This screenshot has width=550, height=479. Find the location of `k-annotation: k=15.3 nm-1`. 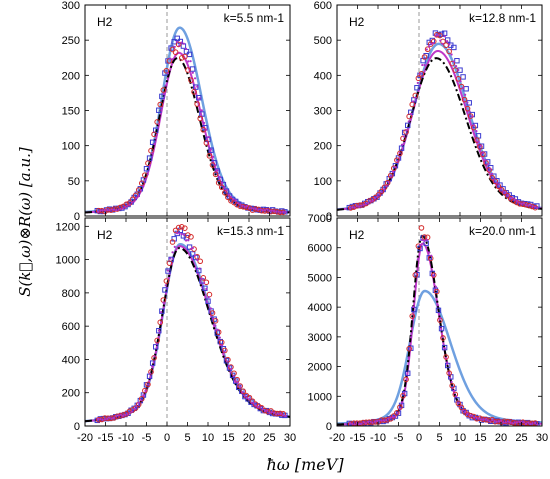

k-annotation: k=15.3 nm-1 is located at coordinates (250, 231).